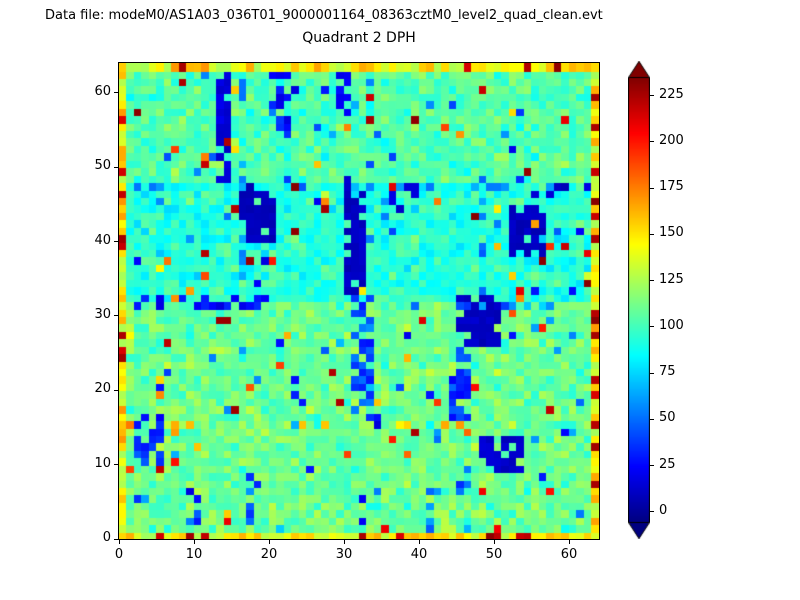  Describe the element at coordinates (102, 314) in the screenshot. I see `y-tick-label: 30` at that location.